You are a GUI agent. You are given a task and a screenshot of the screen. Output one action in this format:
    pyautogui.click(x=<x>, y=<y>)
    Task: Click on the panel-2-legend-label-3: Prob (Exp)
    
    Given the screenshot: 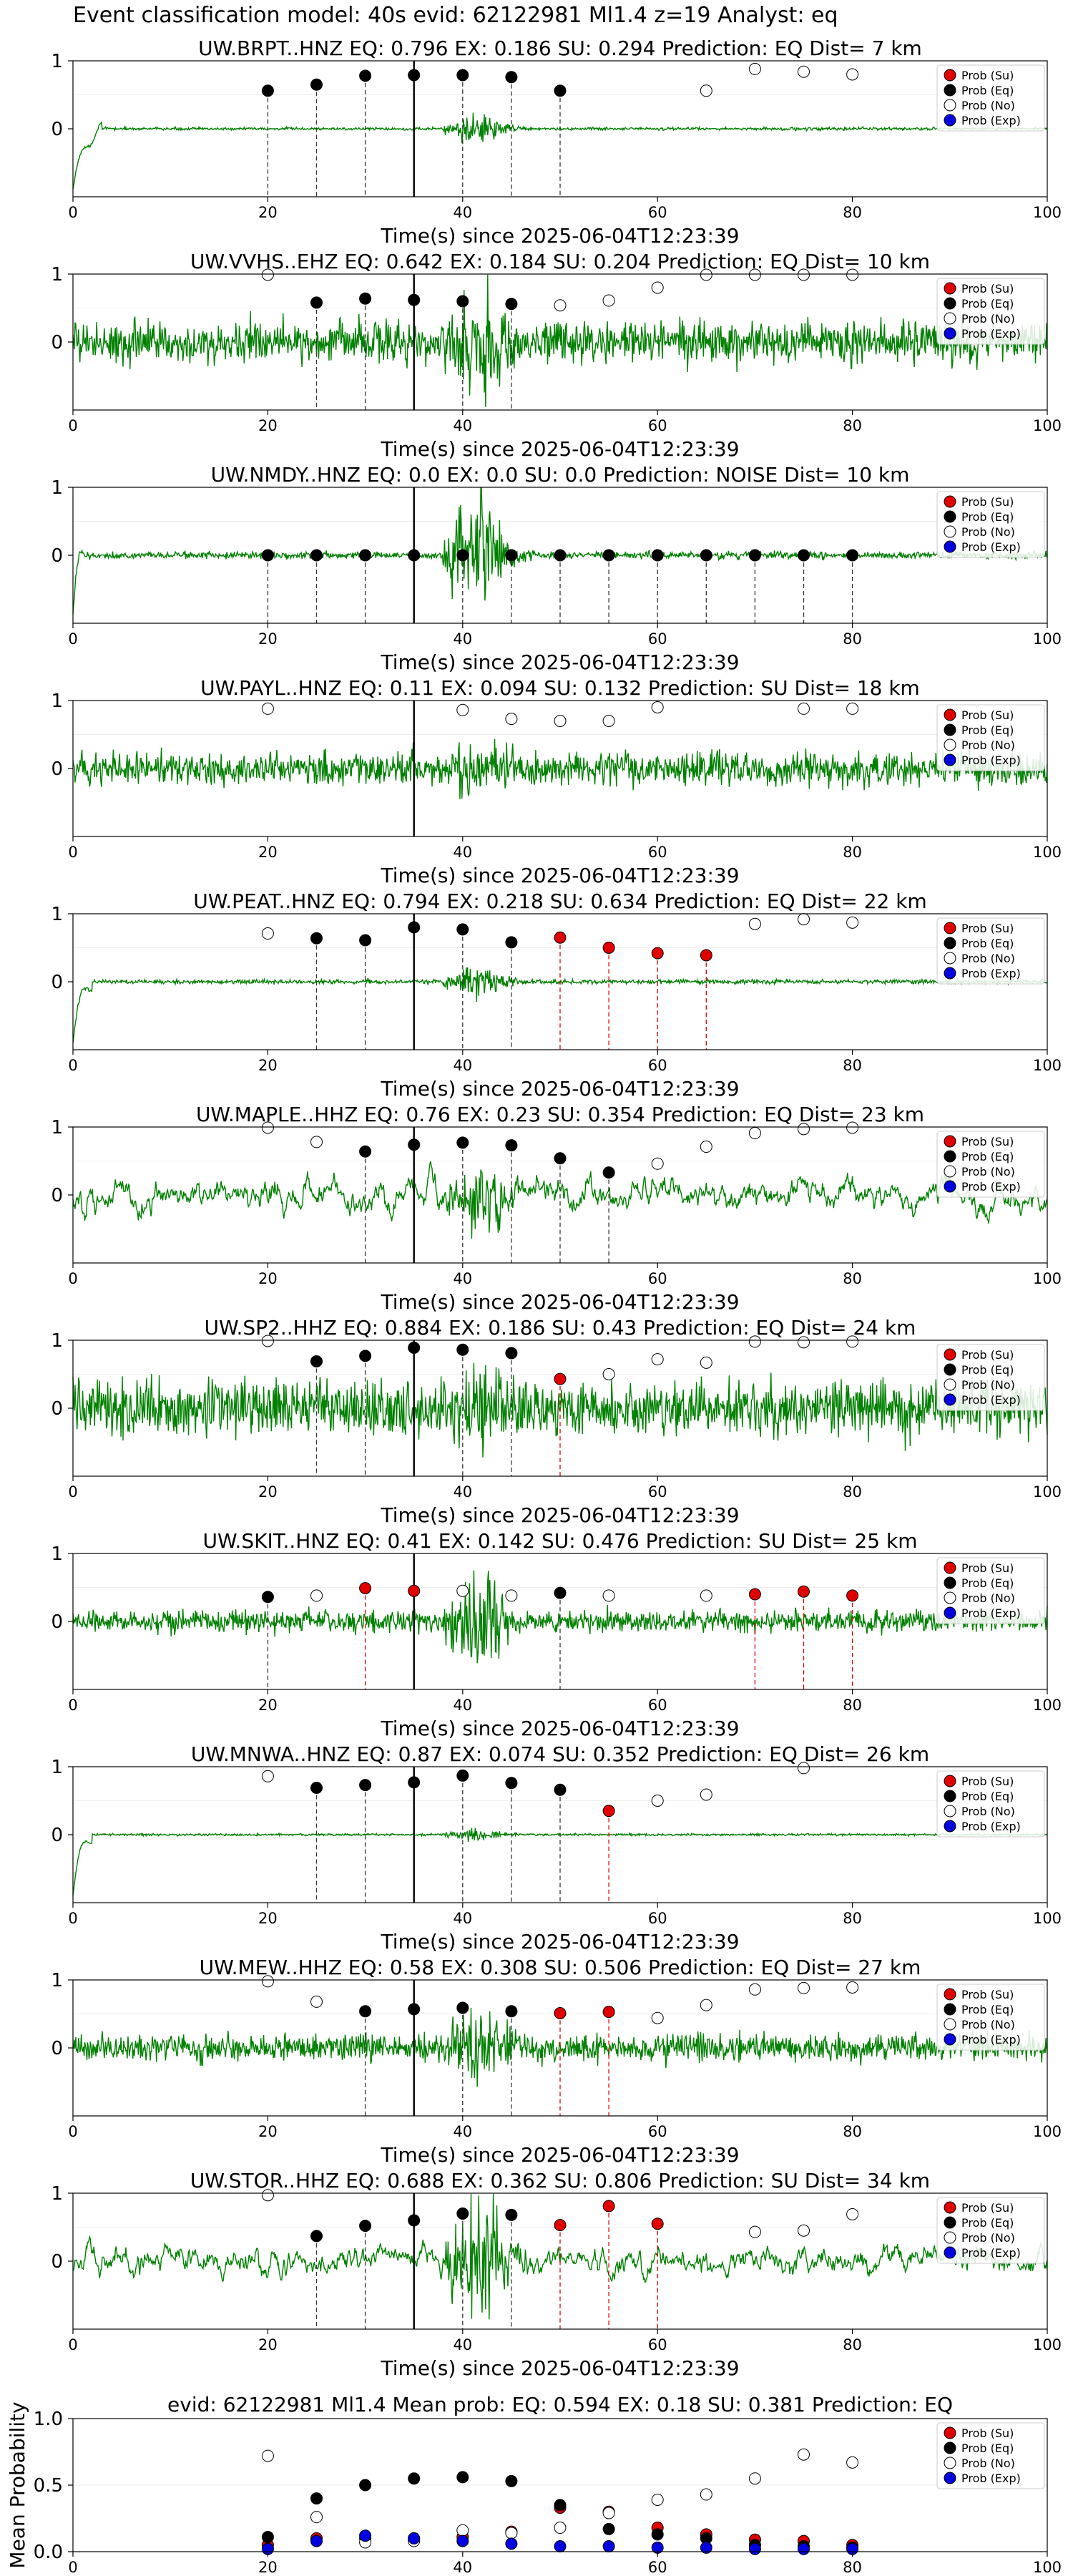 What is the action you would take?
    pyautogui.click(x=991, y=547)
    